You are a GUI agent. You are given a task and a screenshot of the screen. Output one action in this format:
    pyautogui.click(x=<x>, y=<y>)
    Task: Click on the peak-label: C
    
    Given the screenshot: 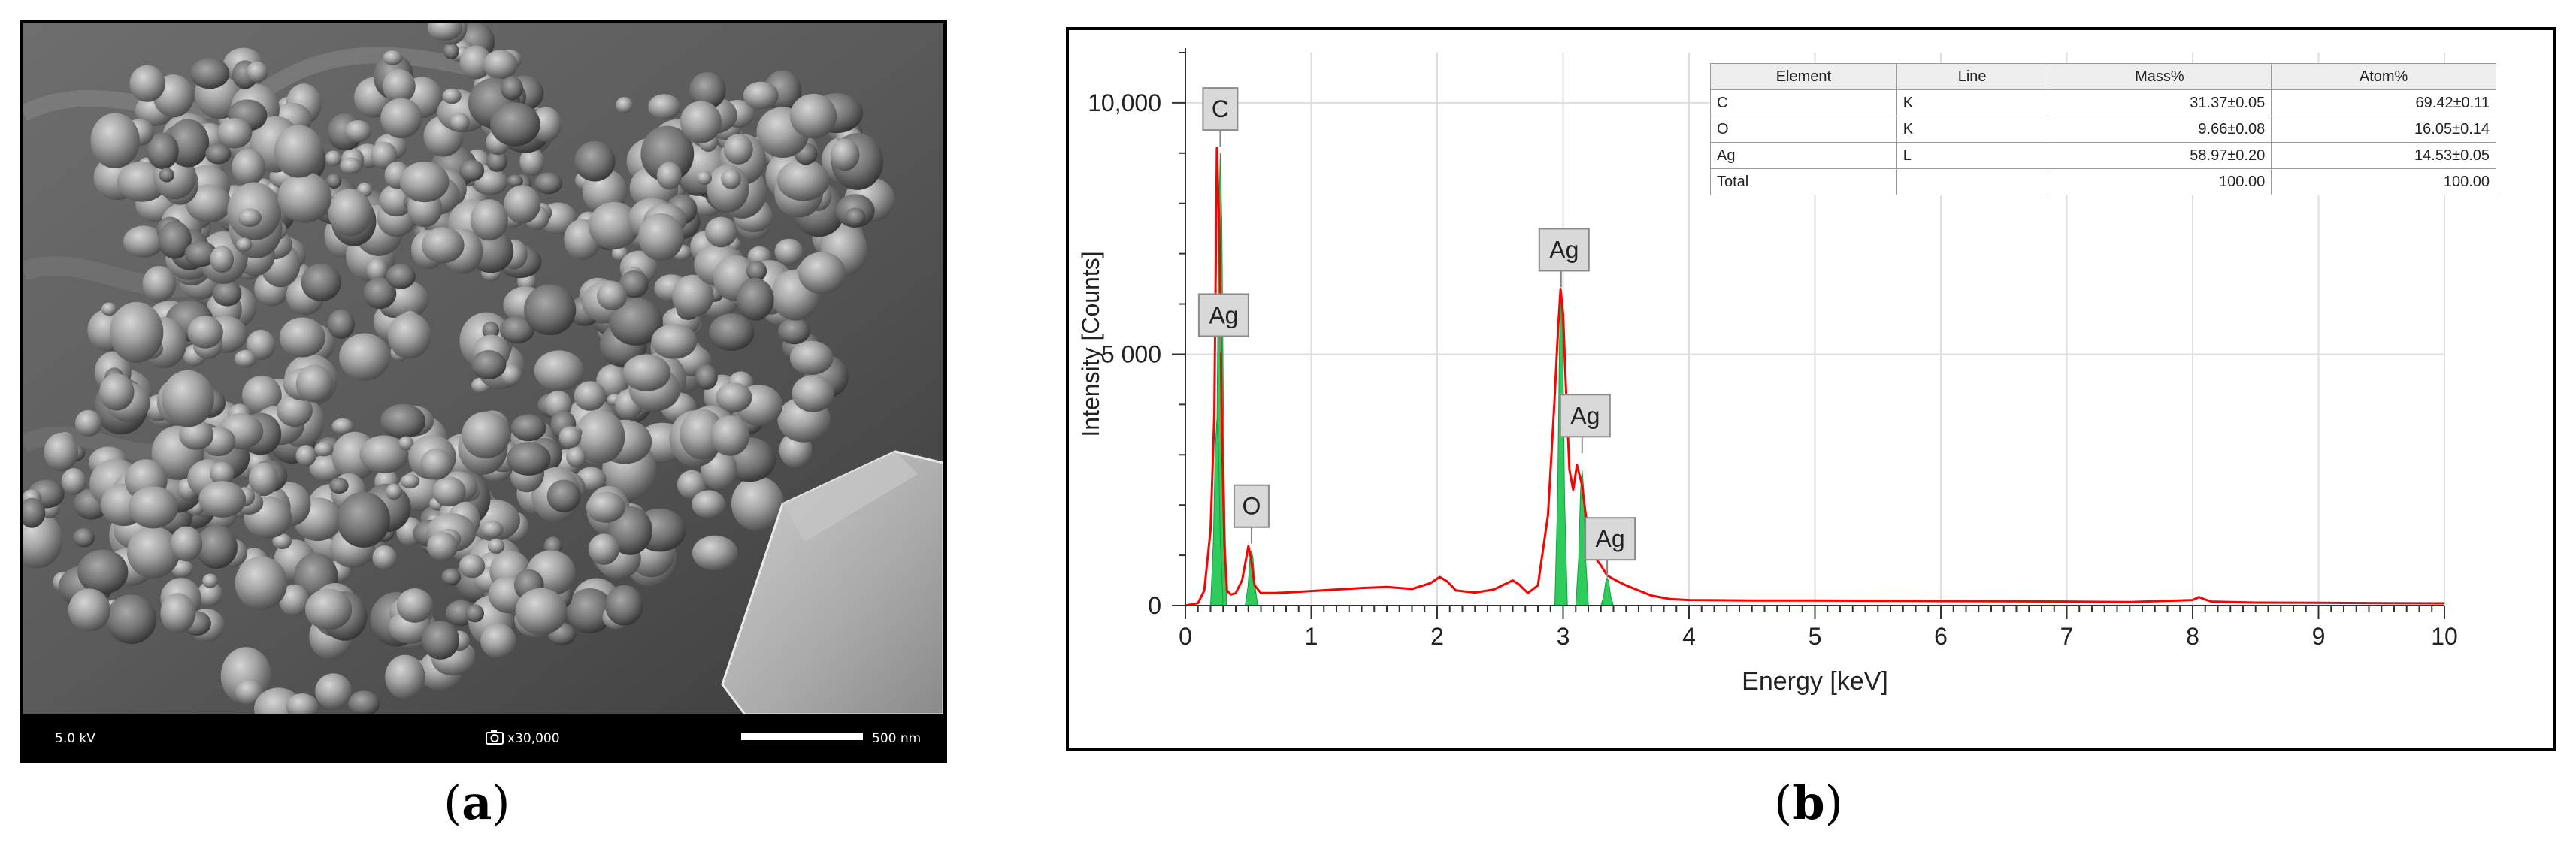 What is the action you would take?
    pyautogui.click(x=1220, y=117)
    